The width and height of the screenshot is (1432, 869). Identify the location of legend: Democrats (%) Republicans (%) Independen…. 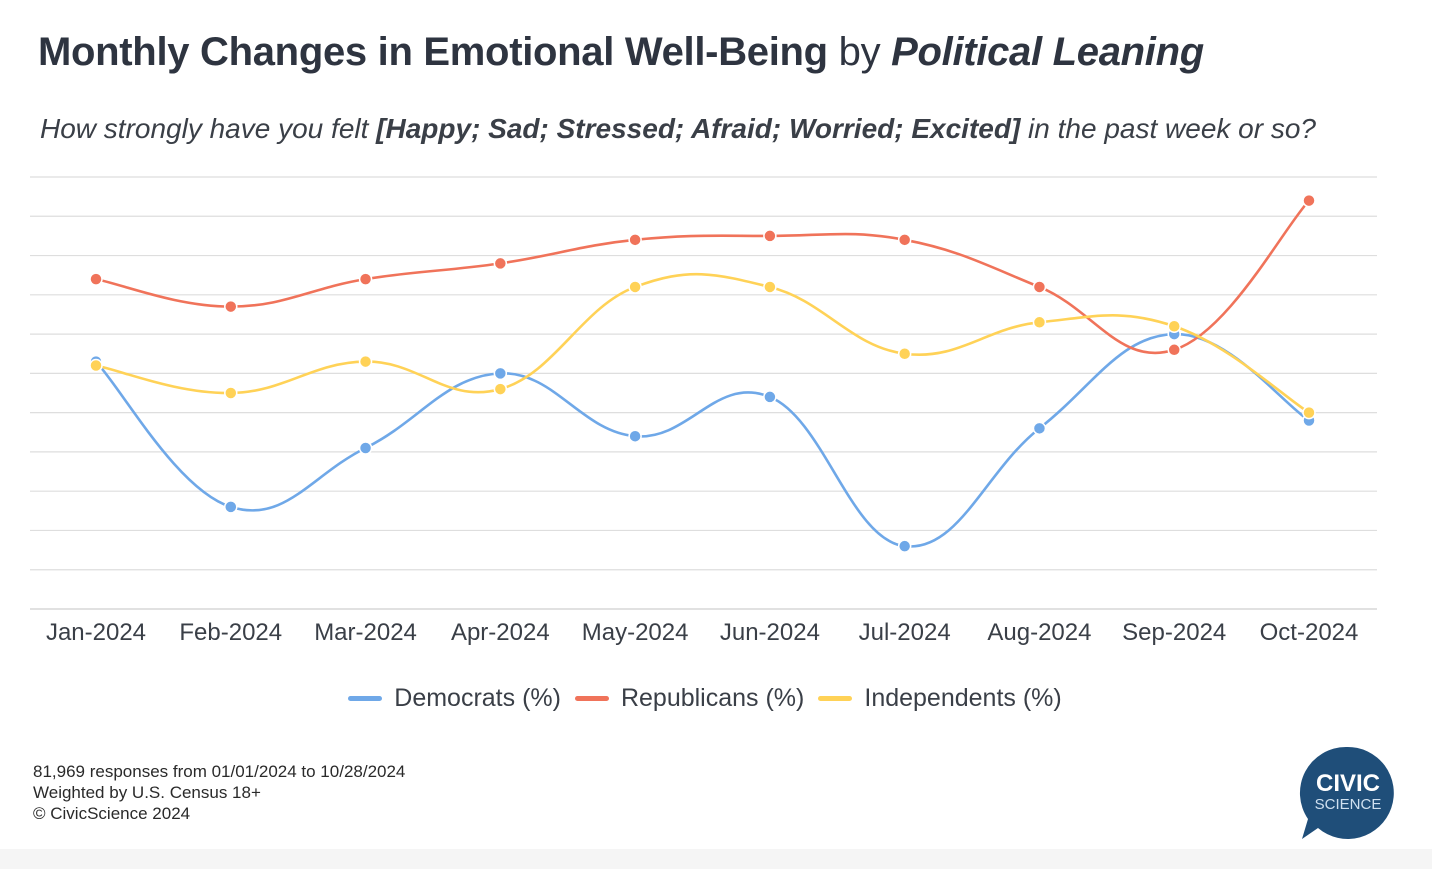
(705, 698).